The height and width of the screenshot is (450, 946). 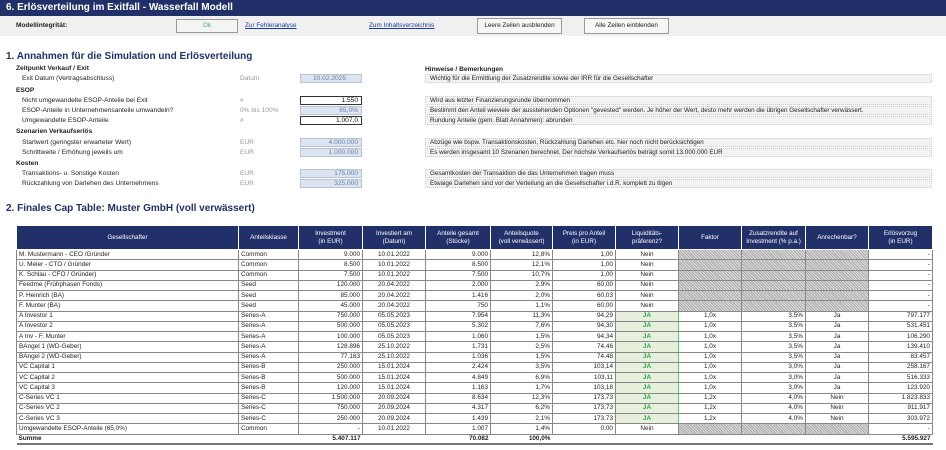 I want to click on table-cell: 77.163, so click(x=330, y=357).